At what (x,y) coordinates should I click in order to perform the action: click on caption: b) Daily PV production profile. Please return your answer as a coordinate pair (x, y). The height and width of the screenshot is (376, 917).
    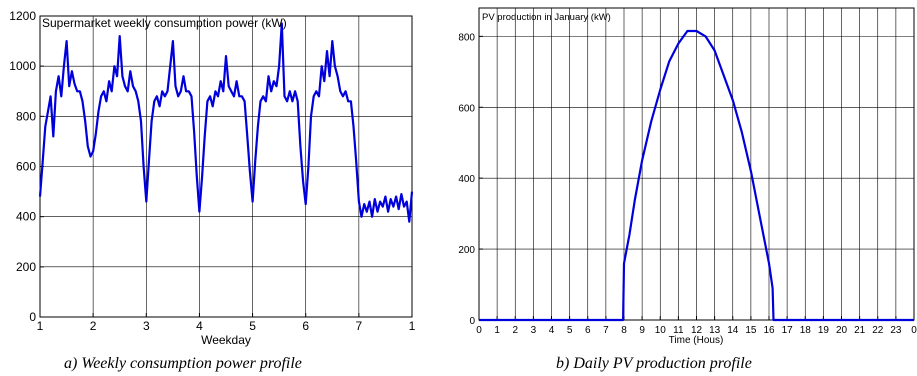
    Looking at the image, I should click on (654, 363).